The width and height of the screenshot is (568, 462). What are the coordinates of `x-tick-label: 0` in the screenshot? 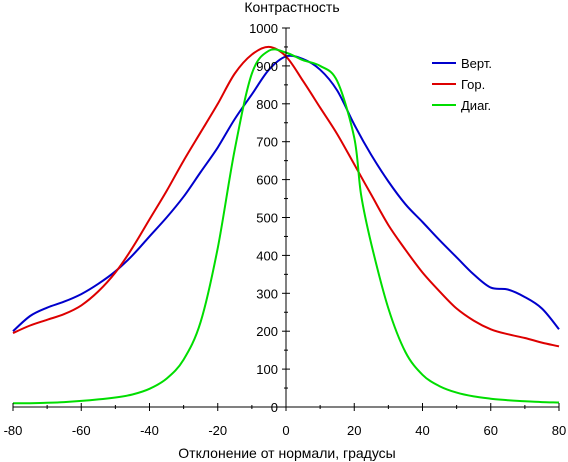 It's located at (285, 430).